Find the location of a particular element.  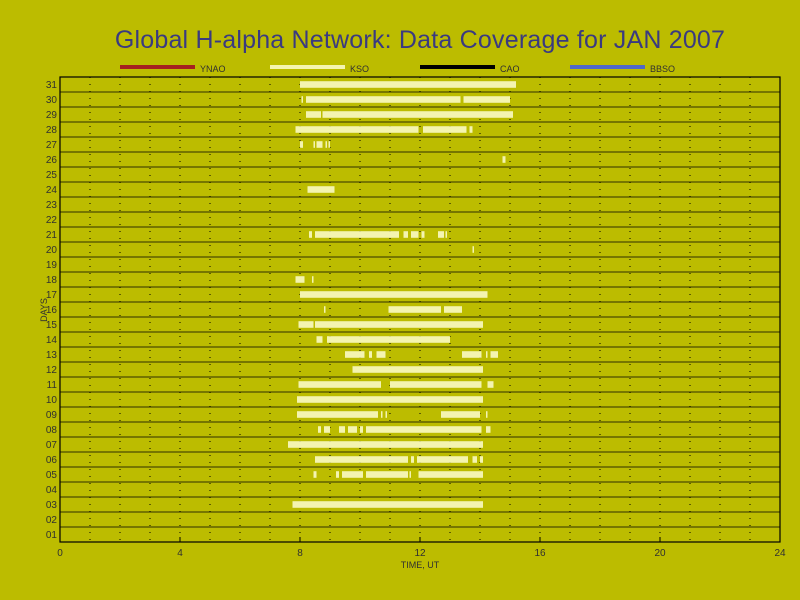

y-tick-label: 01 is located at coordinates (52, 535).